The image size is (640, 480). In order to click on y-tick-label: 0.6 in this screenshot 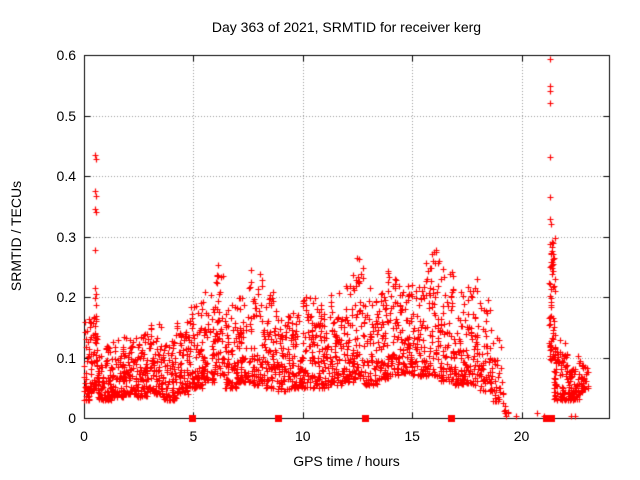, I will do `click(66, 55)`.